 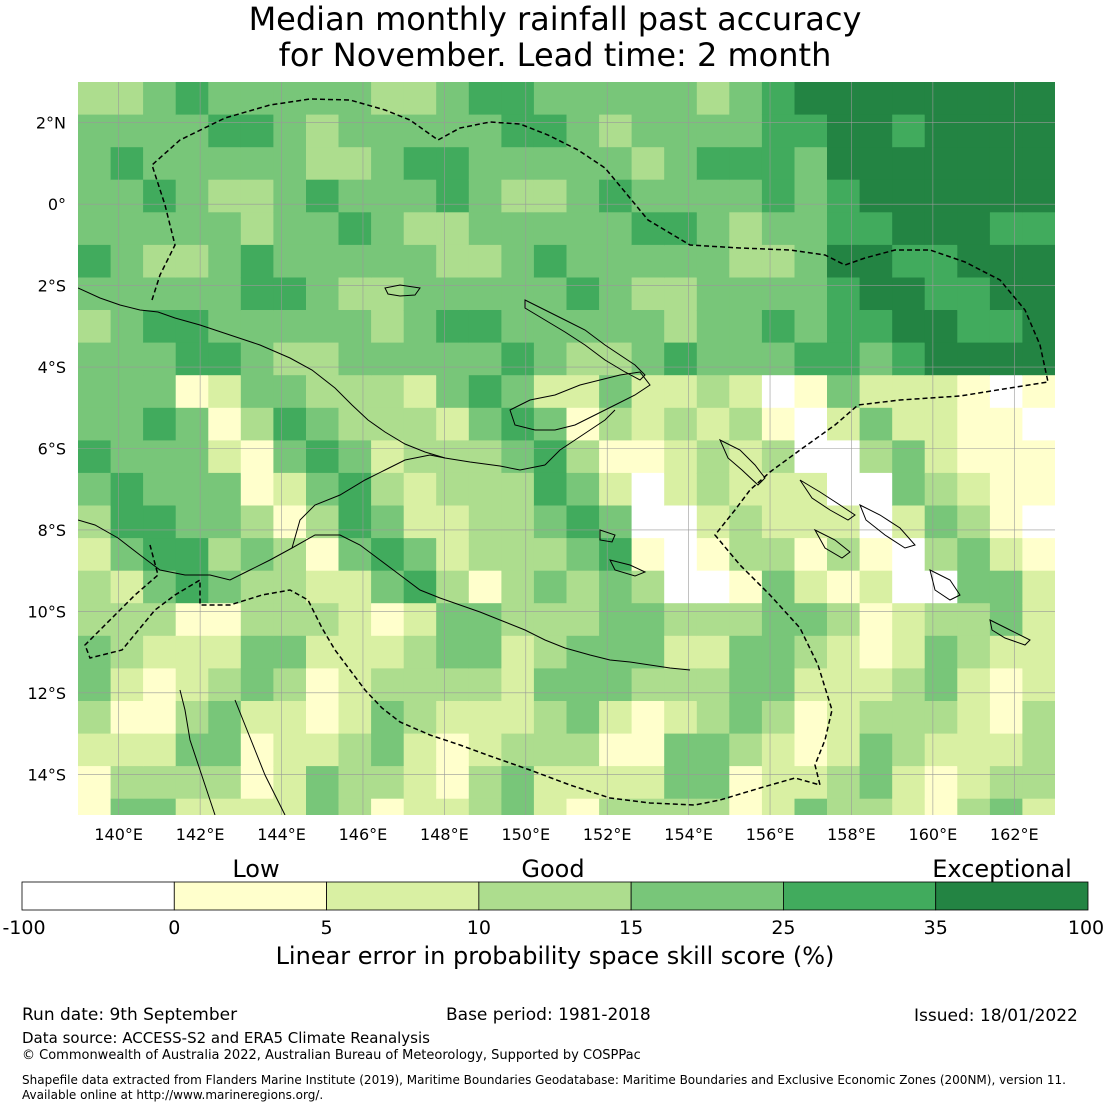 What do you see at coordinates (742, 462) in the screenshot?
I see `coastline-bougainville` at bounding box center [742, 462].